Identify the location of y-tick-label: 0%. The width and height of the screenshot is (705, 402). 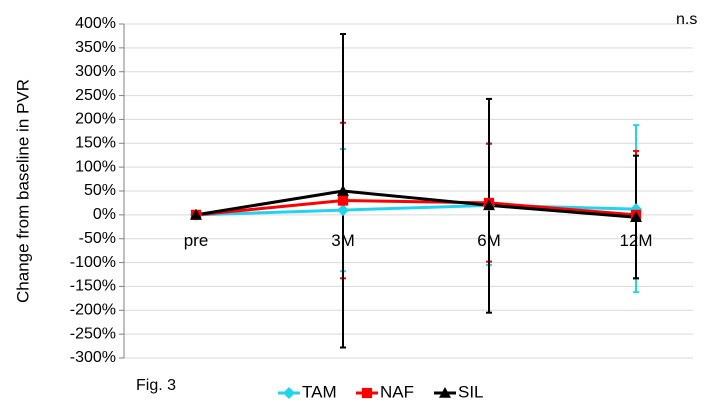
(104, 214).